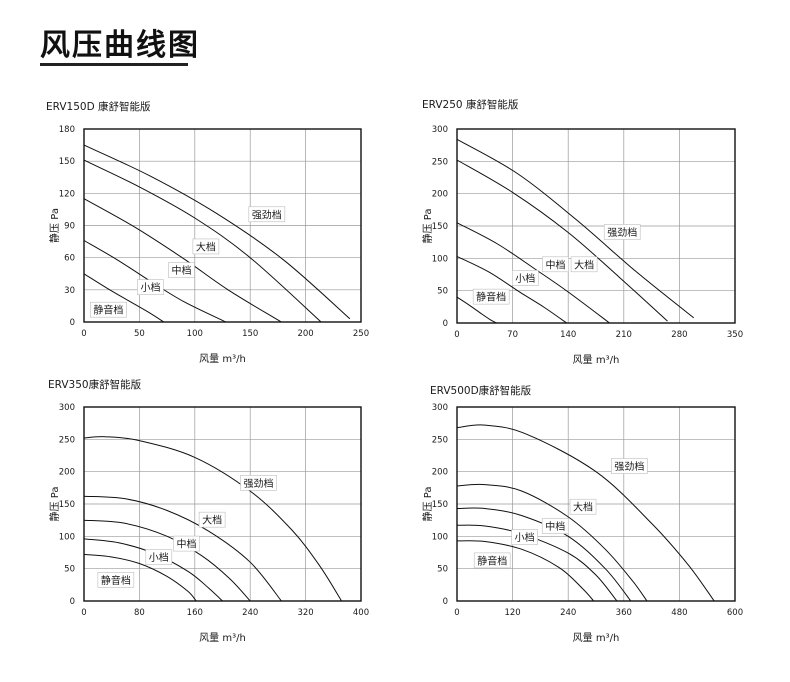 Image resolution: width=790 pixels, height=682 pixels. What do you see at coordinates (83, 334) in the screenshot?
I see `chart1-x-tick-label: 0` at bounding box center [83, 334].